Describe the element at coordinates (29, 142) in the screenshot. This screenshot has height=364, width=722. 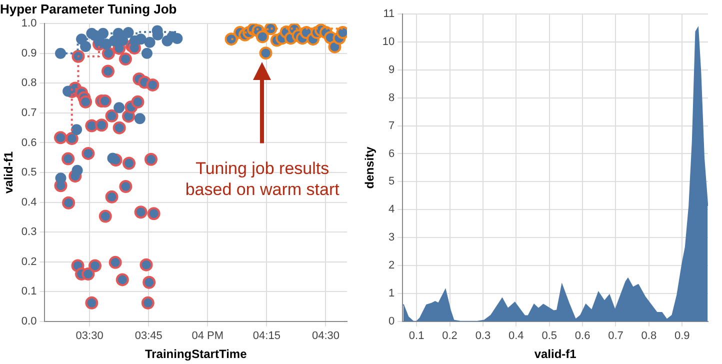
I see `y-tick-label: 0.6` at that location.